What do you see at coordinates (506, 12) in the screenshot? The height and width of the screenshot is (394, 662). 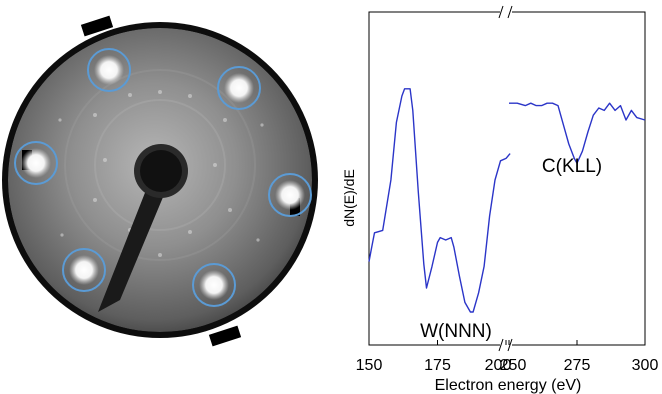 I see `axis-break-gap-top` at bounding box center [506, 12].